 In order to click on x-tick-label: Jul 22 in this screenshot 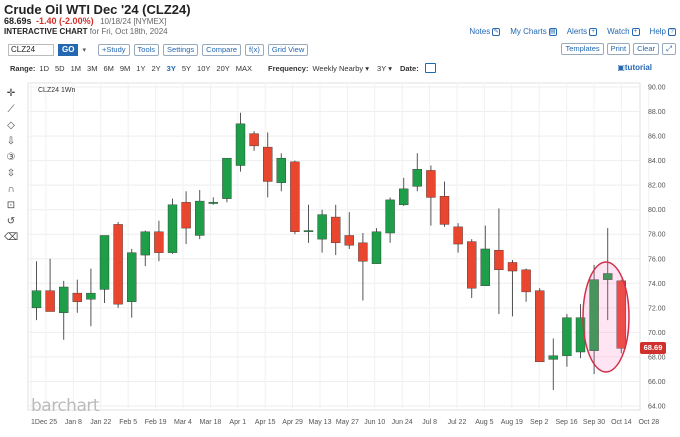, I will do `click(457, 422)`.